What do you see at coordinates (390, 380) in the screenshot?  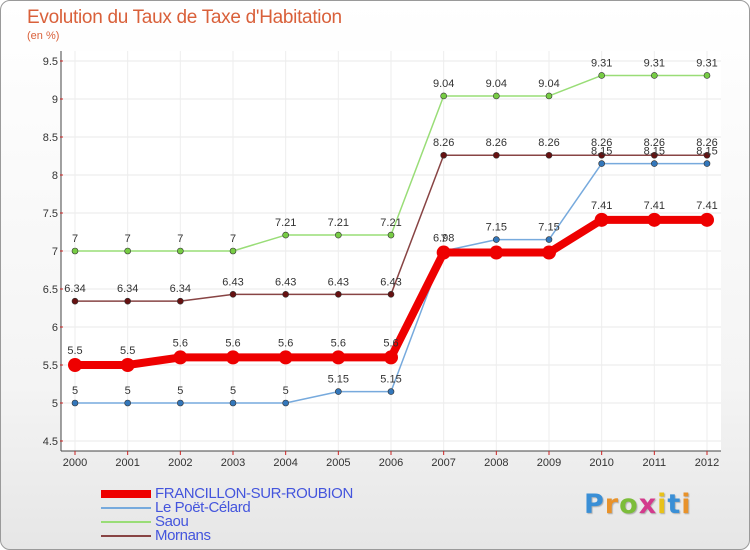 I see `data-label: 5.15` at bounding box center [390, 380].